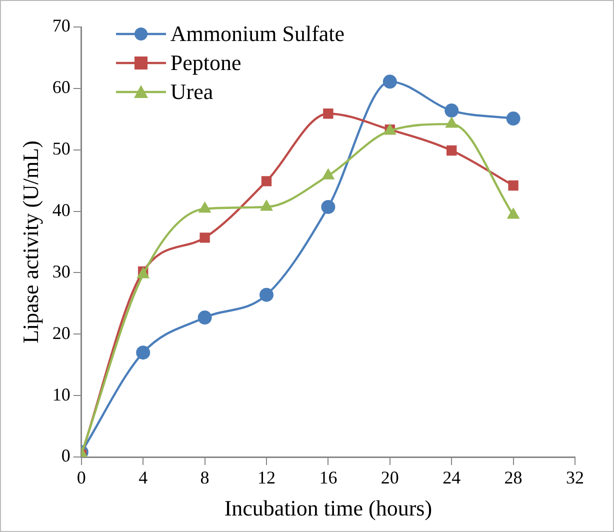 This screenshot has width=614, height=532. I want to click on y-tick-label: 30, so click(61, 271).